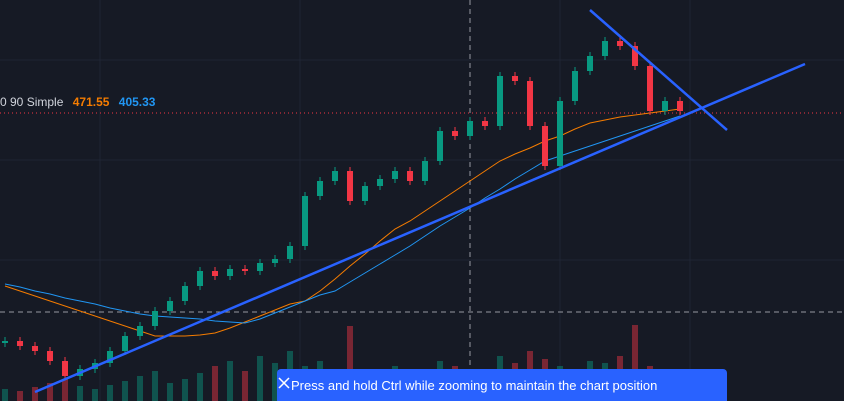 Image resolution: width=844 pixels, height=401 pixels. I want to click on indicator-value: 405.33, so click(137, 102).